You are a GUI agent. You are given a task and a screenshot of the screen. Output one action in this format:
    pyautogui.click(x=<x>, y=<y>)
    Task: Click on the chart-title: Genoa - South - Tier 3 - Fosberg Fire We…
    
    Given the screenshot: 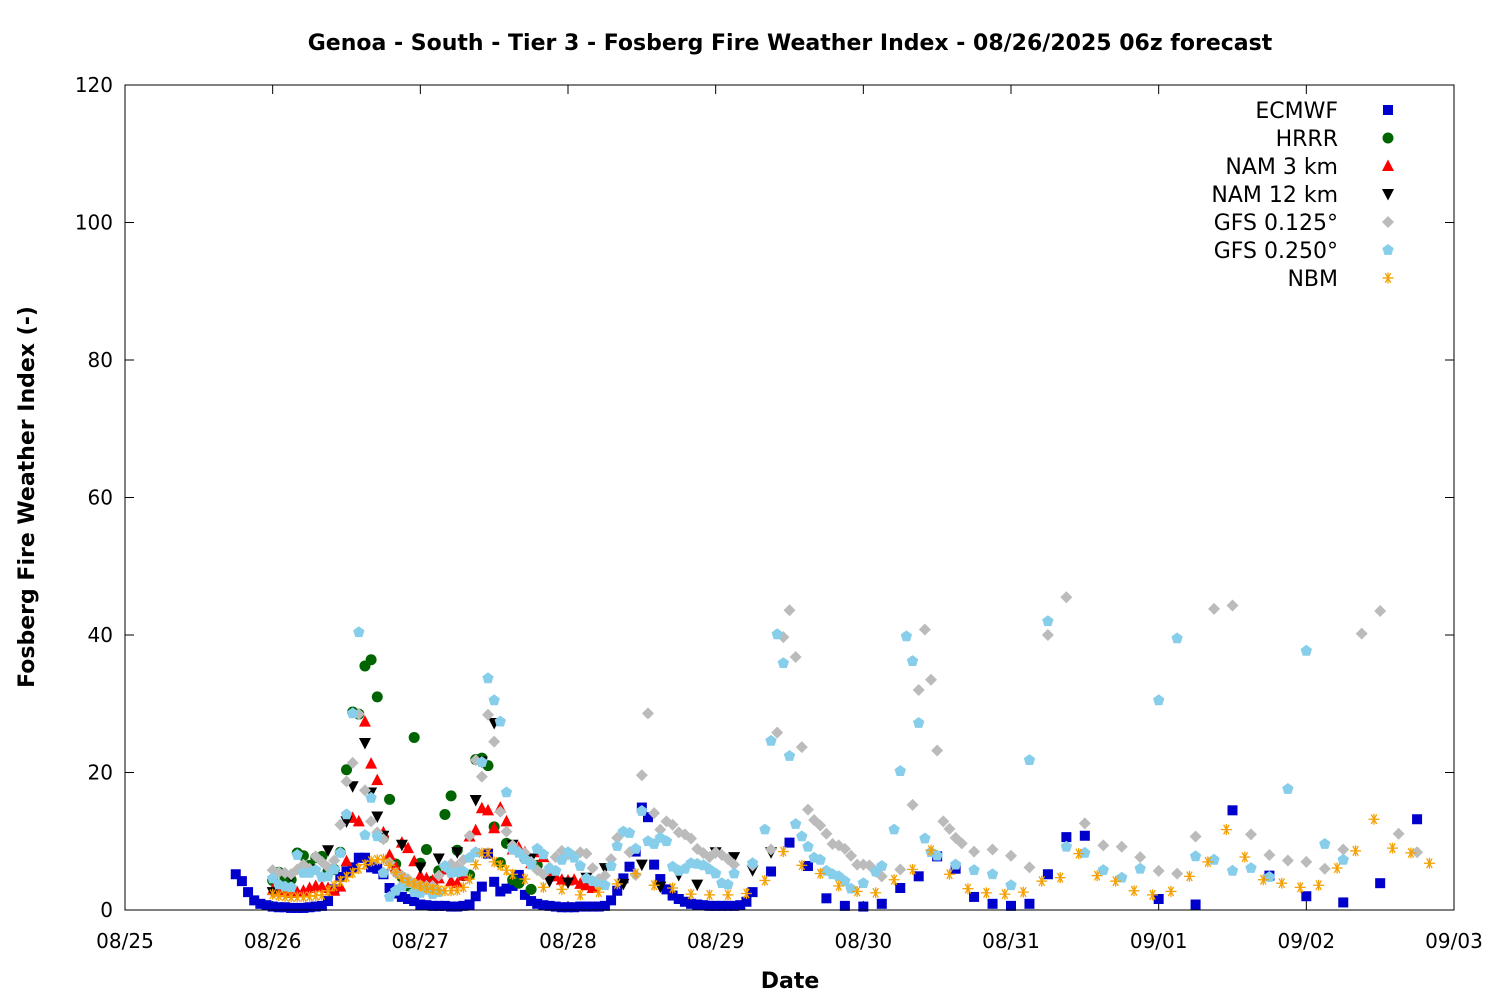 What is the action you would take?
    pyautogui.click(x=790, y=43)
    